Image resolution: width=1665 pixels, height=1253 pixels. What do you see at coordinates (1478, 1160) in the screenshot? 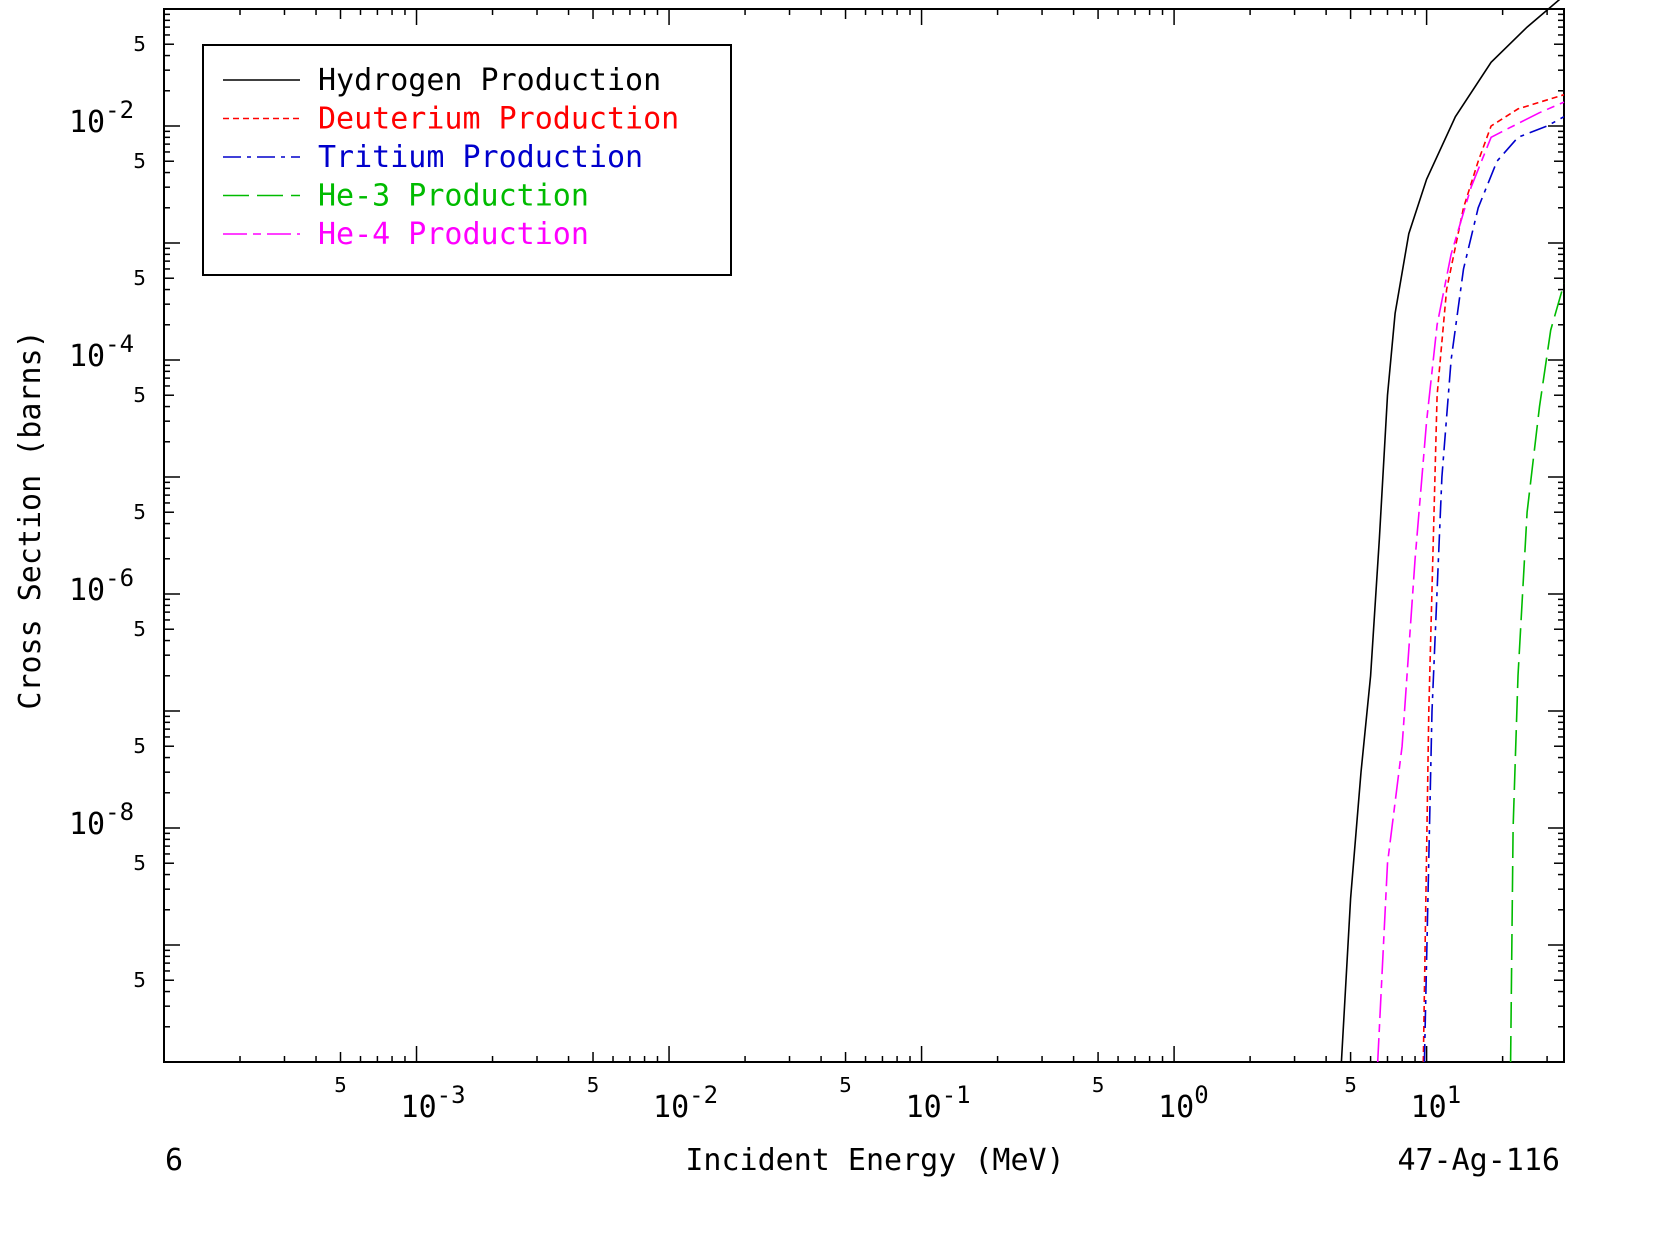
I see `footer-right-label: 47-Ag-116` at bounding box center [1478, 1160].